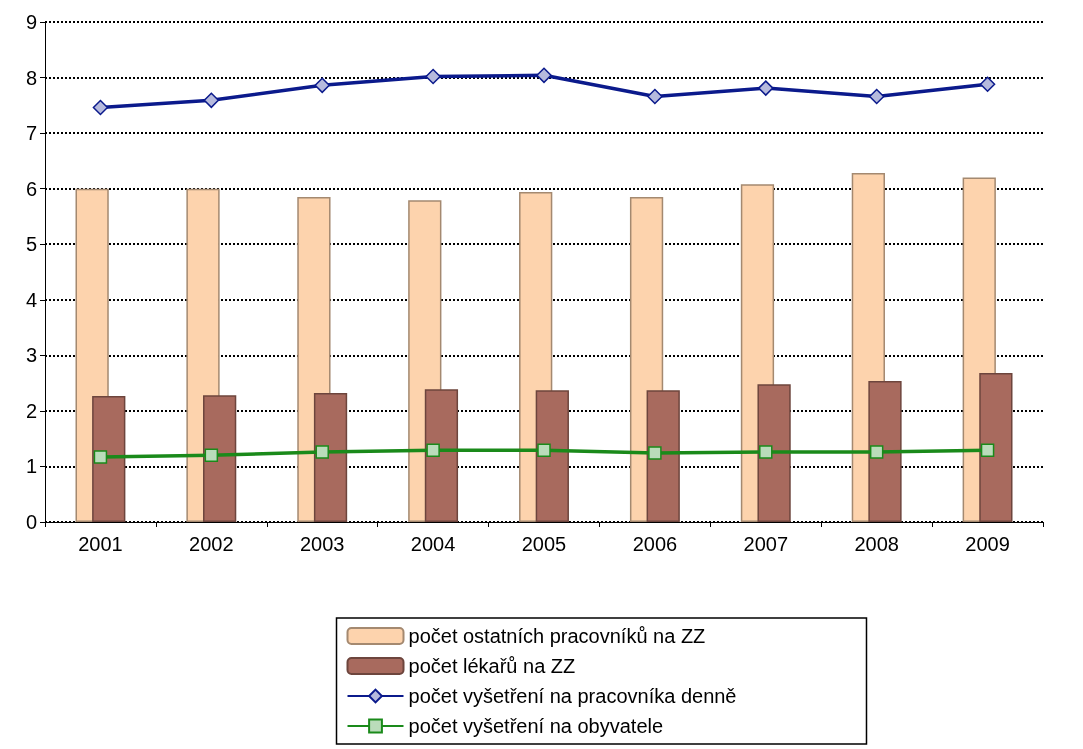  I want to click on y-tick-label: 8, so click(31, 77).